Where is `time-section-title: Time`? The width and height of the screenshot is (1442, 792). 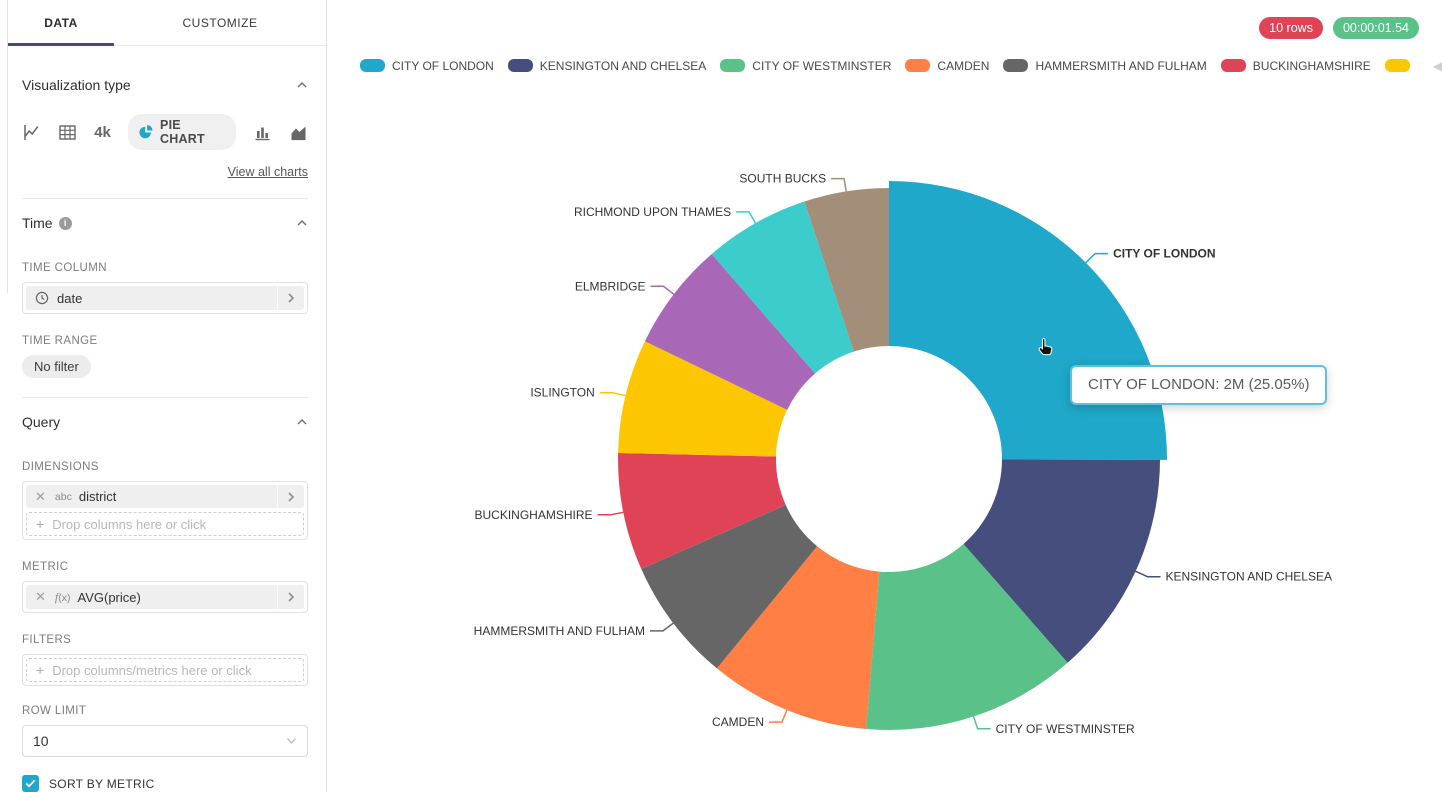
time-section-title: Time is located at coordinates (37, 223).